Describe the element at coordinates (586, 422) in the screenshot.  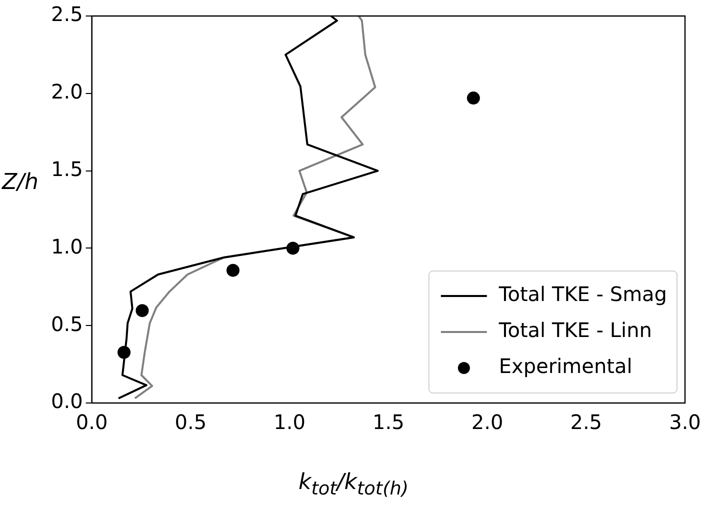
I see `x-tick-label: 2.5` at that location.